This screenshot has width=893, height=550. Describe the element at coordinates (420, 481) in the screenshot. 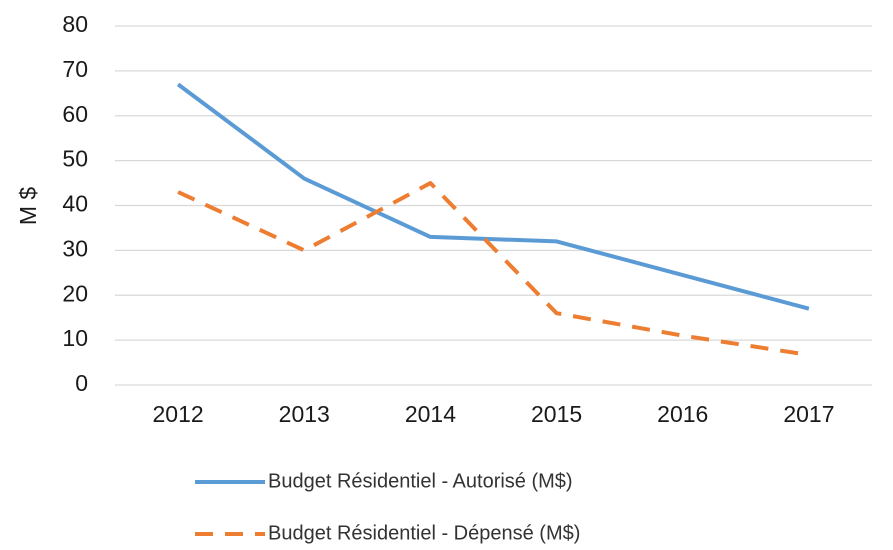

I see `legend-label: Budget Résidentiel - Autorisé (M$)` at that location.